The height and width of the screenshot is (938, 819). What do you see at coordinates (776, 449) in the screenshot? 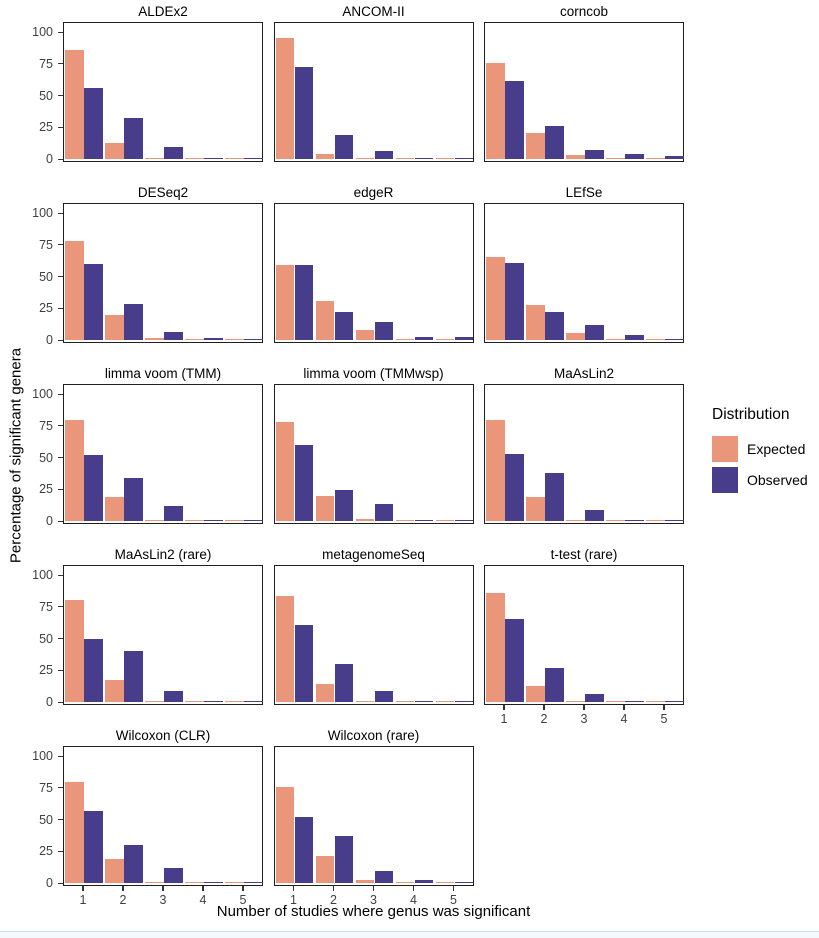
I see `legend-label: Expected` at bounding box center [776, 449].